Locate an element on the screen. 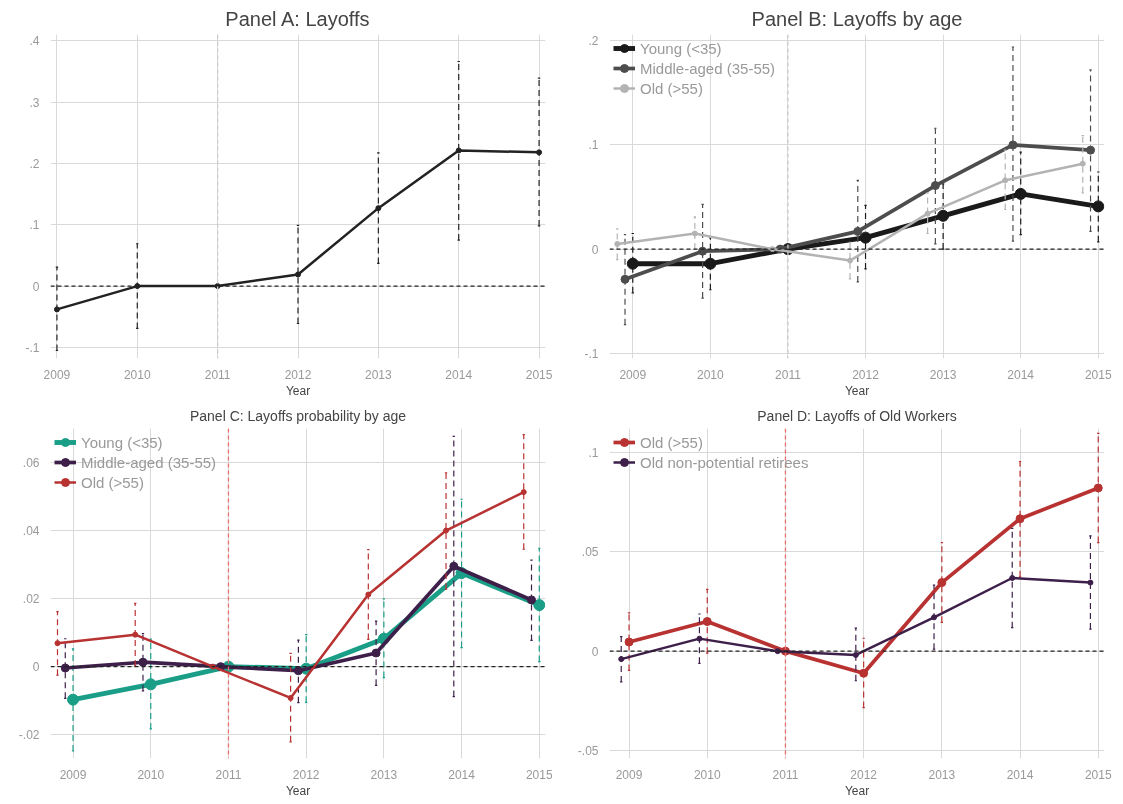  chart-title: Panel C: Layoffs probability by age is located at coordinates (298, 415).